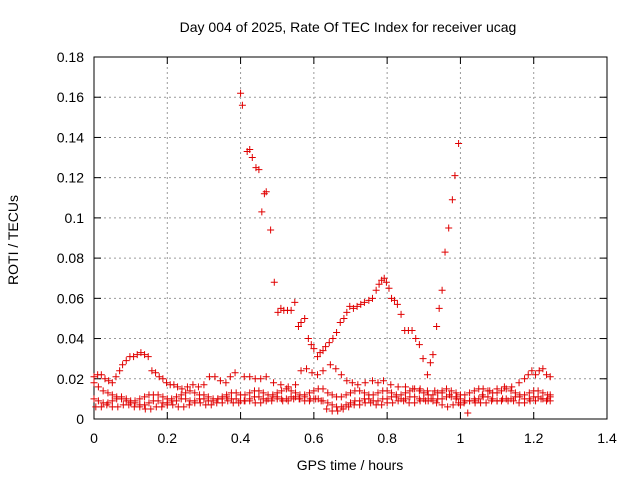  Describe the element at coordinates (350, 465) in the screenshot. I see `x-axis-label: GPS time / hours` at that location.